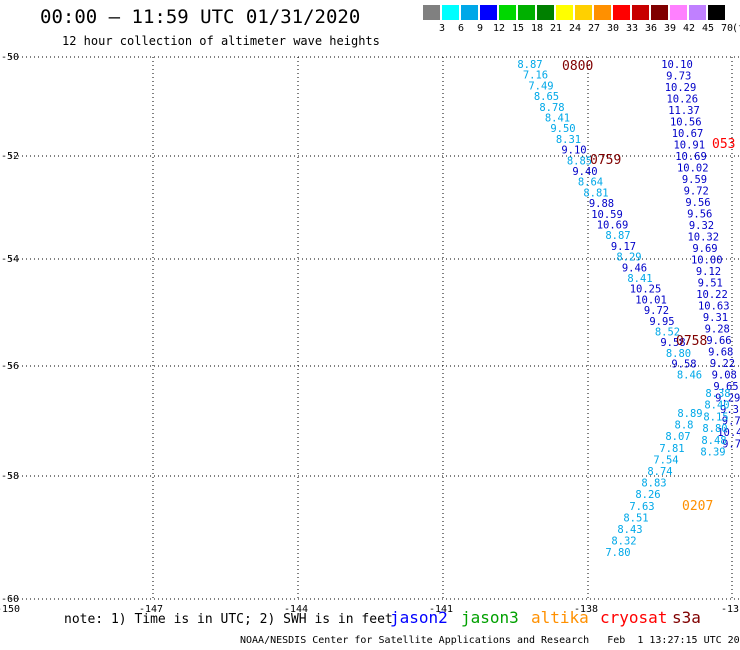 Image resolution: width=740 pixels, height=650 pixels. What do you see at coordinates (689, 146) in the screenshot?
I see `swh-value: 10.91` at bounding box center [689, 146].